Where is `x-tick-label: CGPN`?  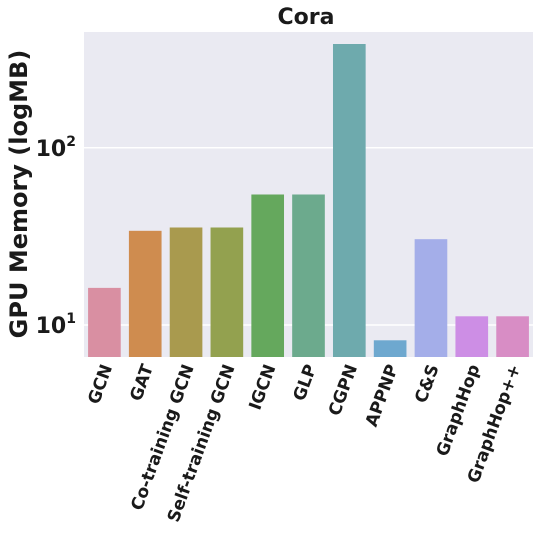
x-tick-label: CGPN is located at coordinates (343, 390).